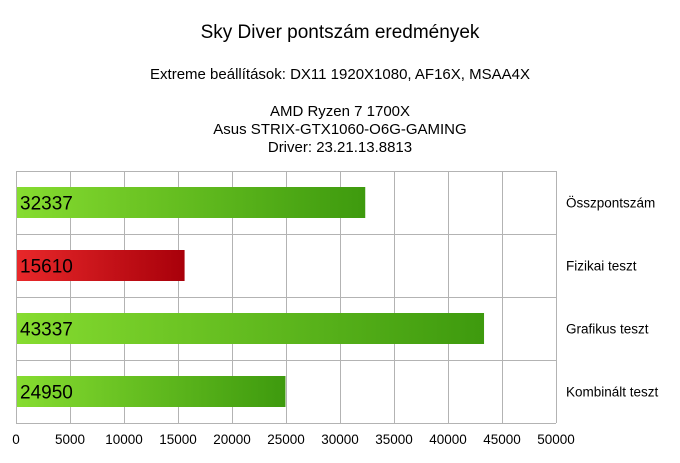  Describe the element at coordinates (394, 439) in the screenshot. I see `x-tick-label-7: 35000` at that location.